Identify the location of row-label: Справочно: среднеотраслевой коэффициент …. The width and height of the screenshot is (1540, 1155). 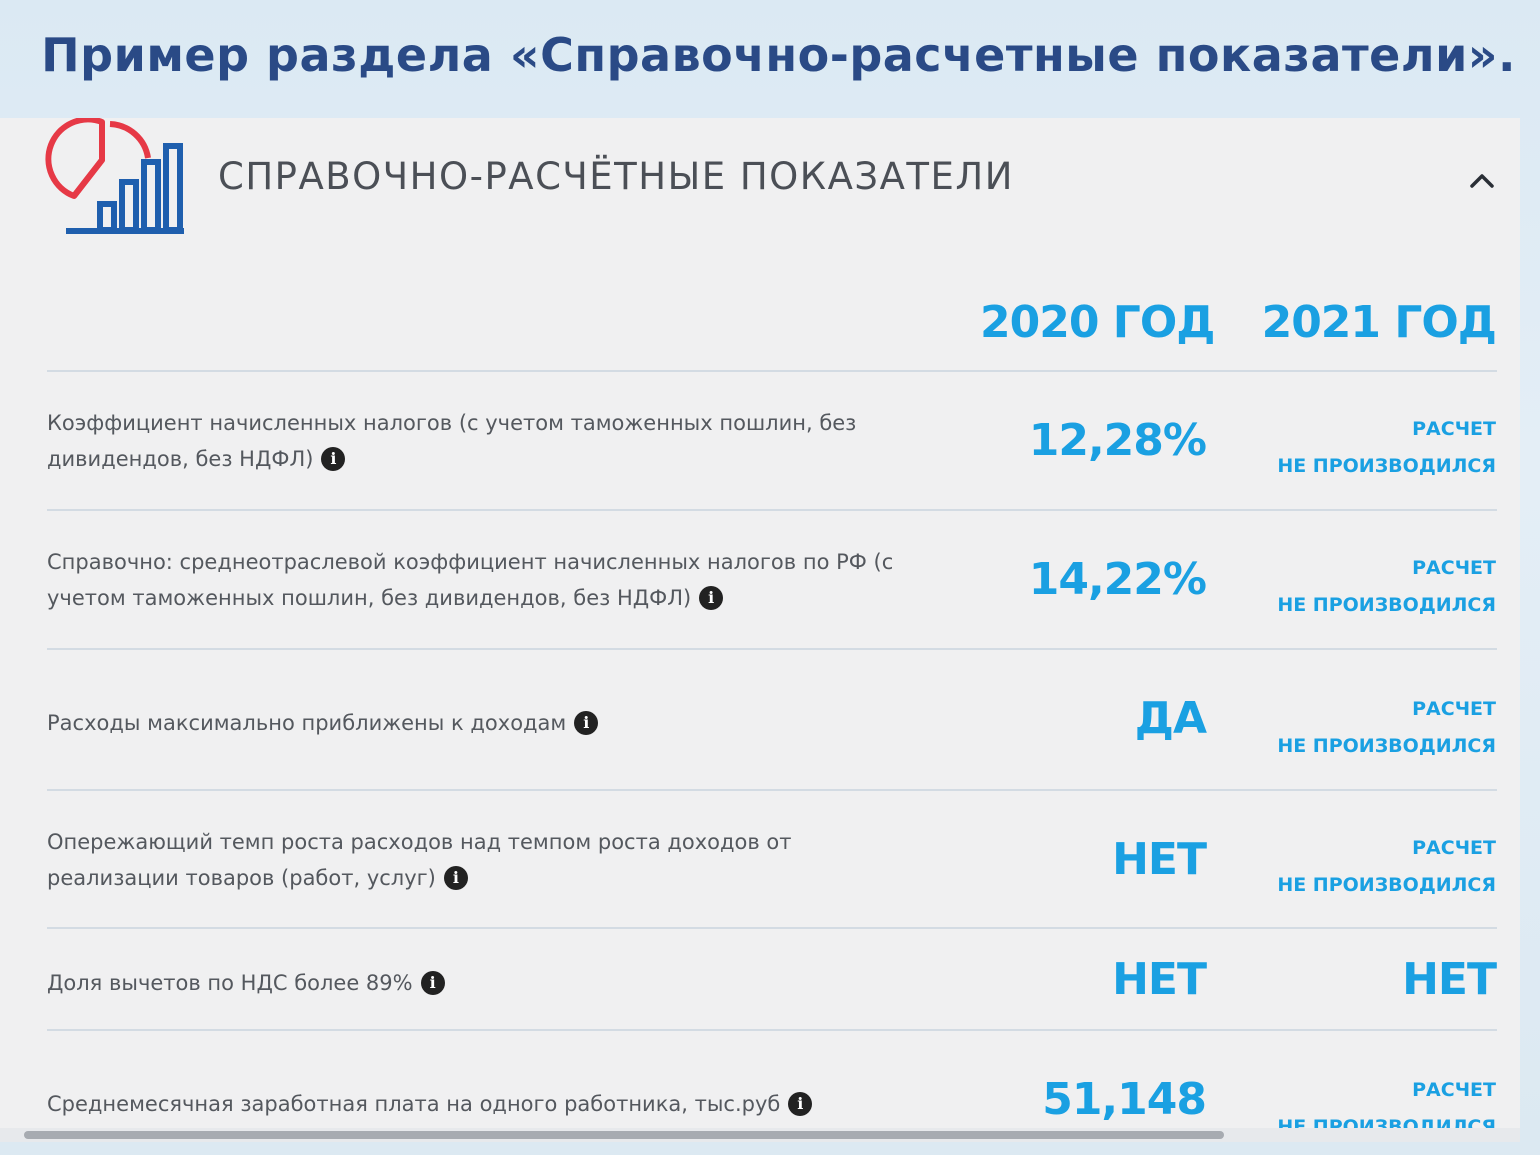
(487, 580).